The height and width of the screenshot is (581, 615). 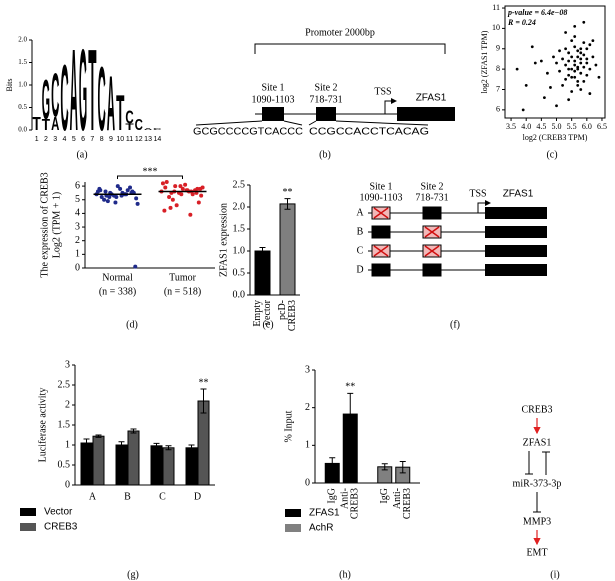 What do you see at coordinates (157, 139) in the screenshot?
I see `x-tick-label: 14` at bounding box center [157, 139].